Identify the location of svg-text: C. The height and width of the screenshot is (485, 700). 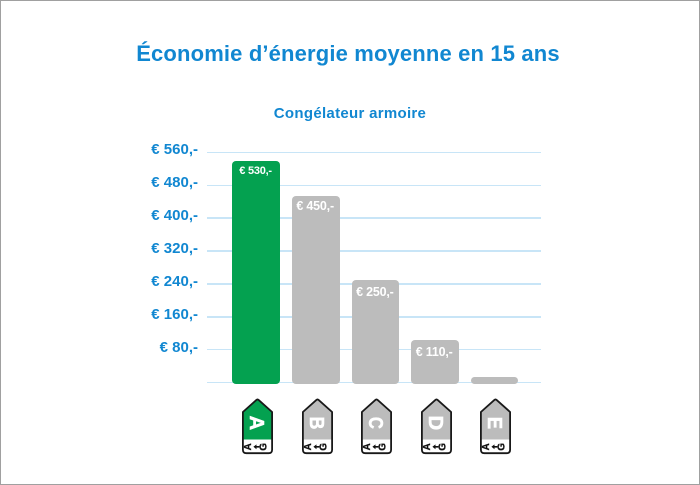
(375, 423).